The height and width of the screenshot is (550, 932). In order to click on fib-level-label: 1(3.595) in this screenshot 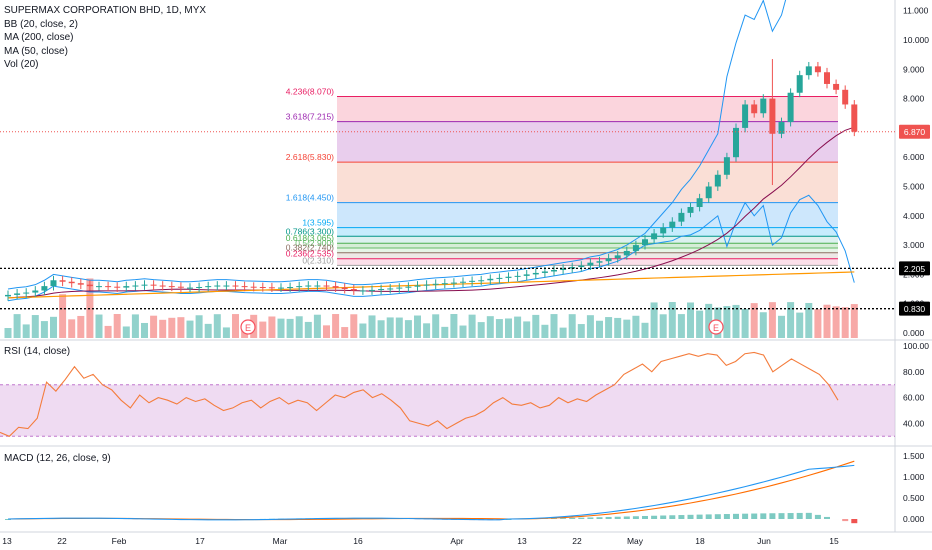, I will do `click(318, 223)`.